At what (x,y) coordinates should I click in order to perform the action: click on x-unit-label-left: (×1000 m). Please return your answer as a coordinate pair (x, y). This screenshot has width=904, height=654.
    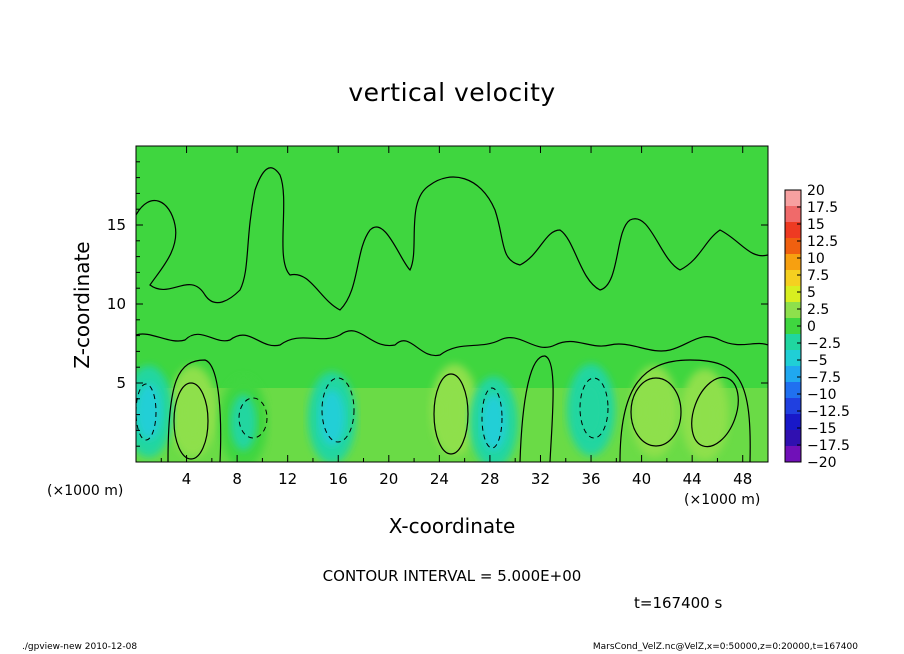
    Looking at the image, I should click on (85, 491).